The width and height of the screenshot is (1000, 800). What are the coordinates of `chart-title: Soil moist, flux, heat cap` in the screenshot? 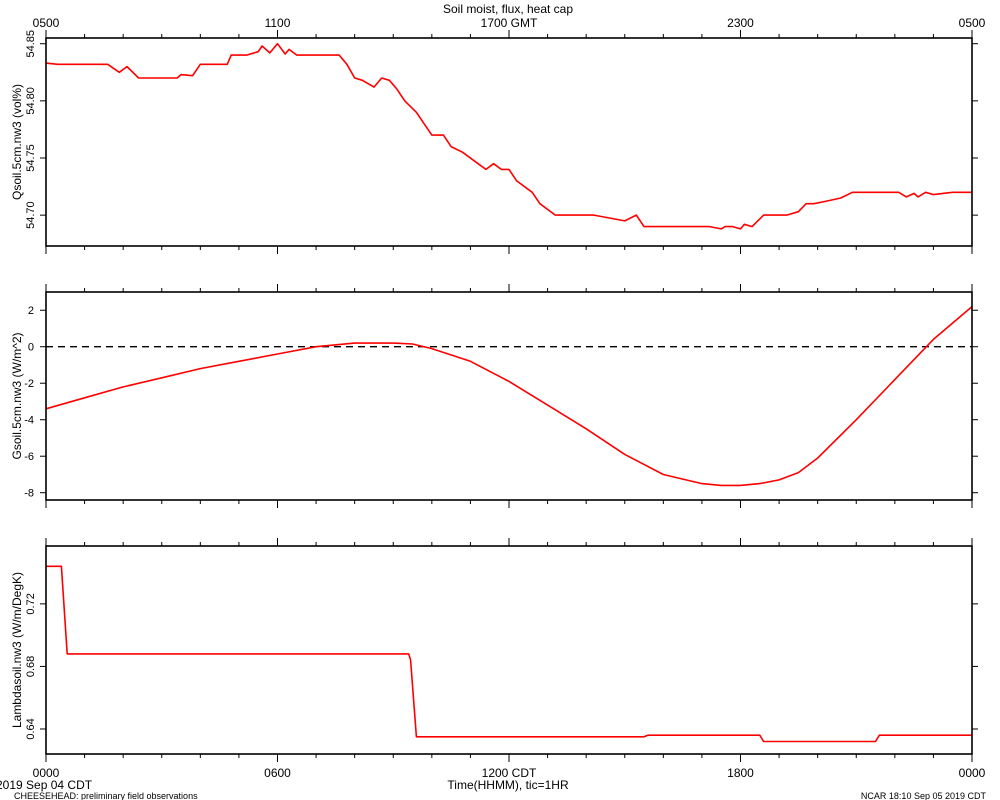 It's located at (508, 9).